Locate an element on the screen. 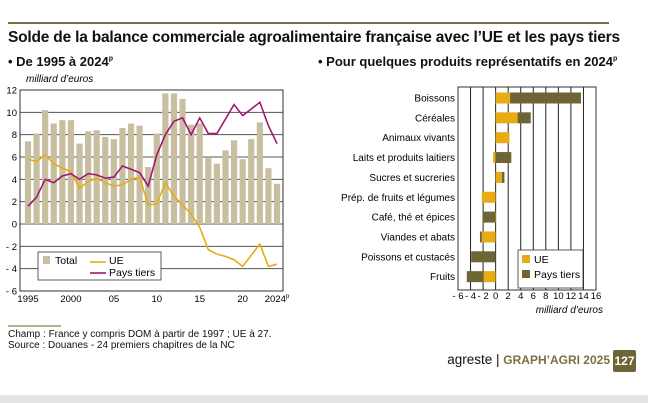 This screenshot has height=403, width=648. bottom-band is located at coordinates (324, 399).